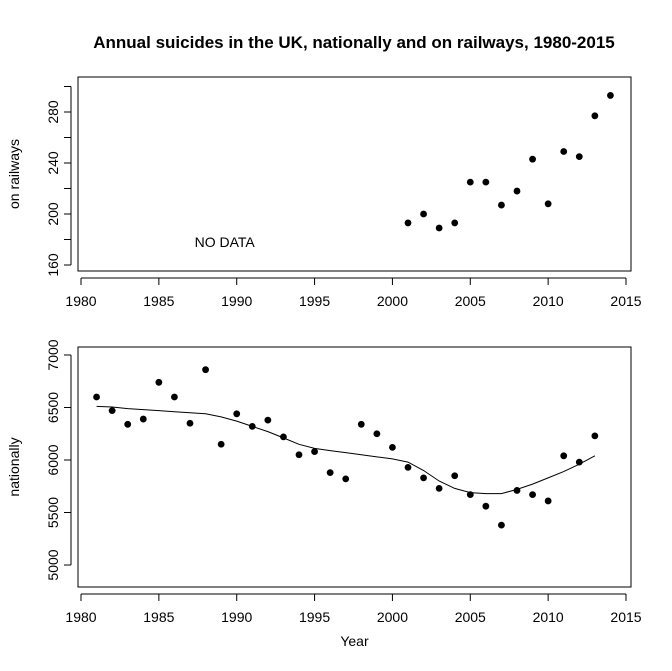  What do you see at coordinates (53, 214) in the screenshot?
I see `y-tick-label: 200` at bounding box center [53, 214].